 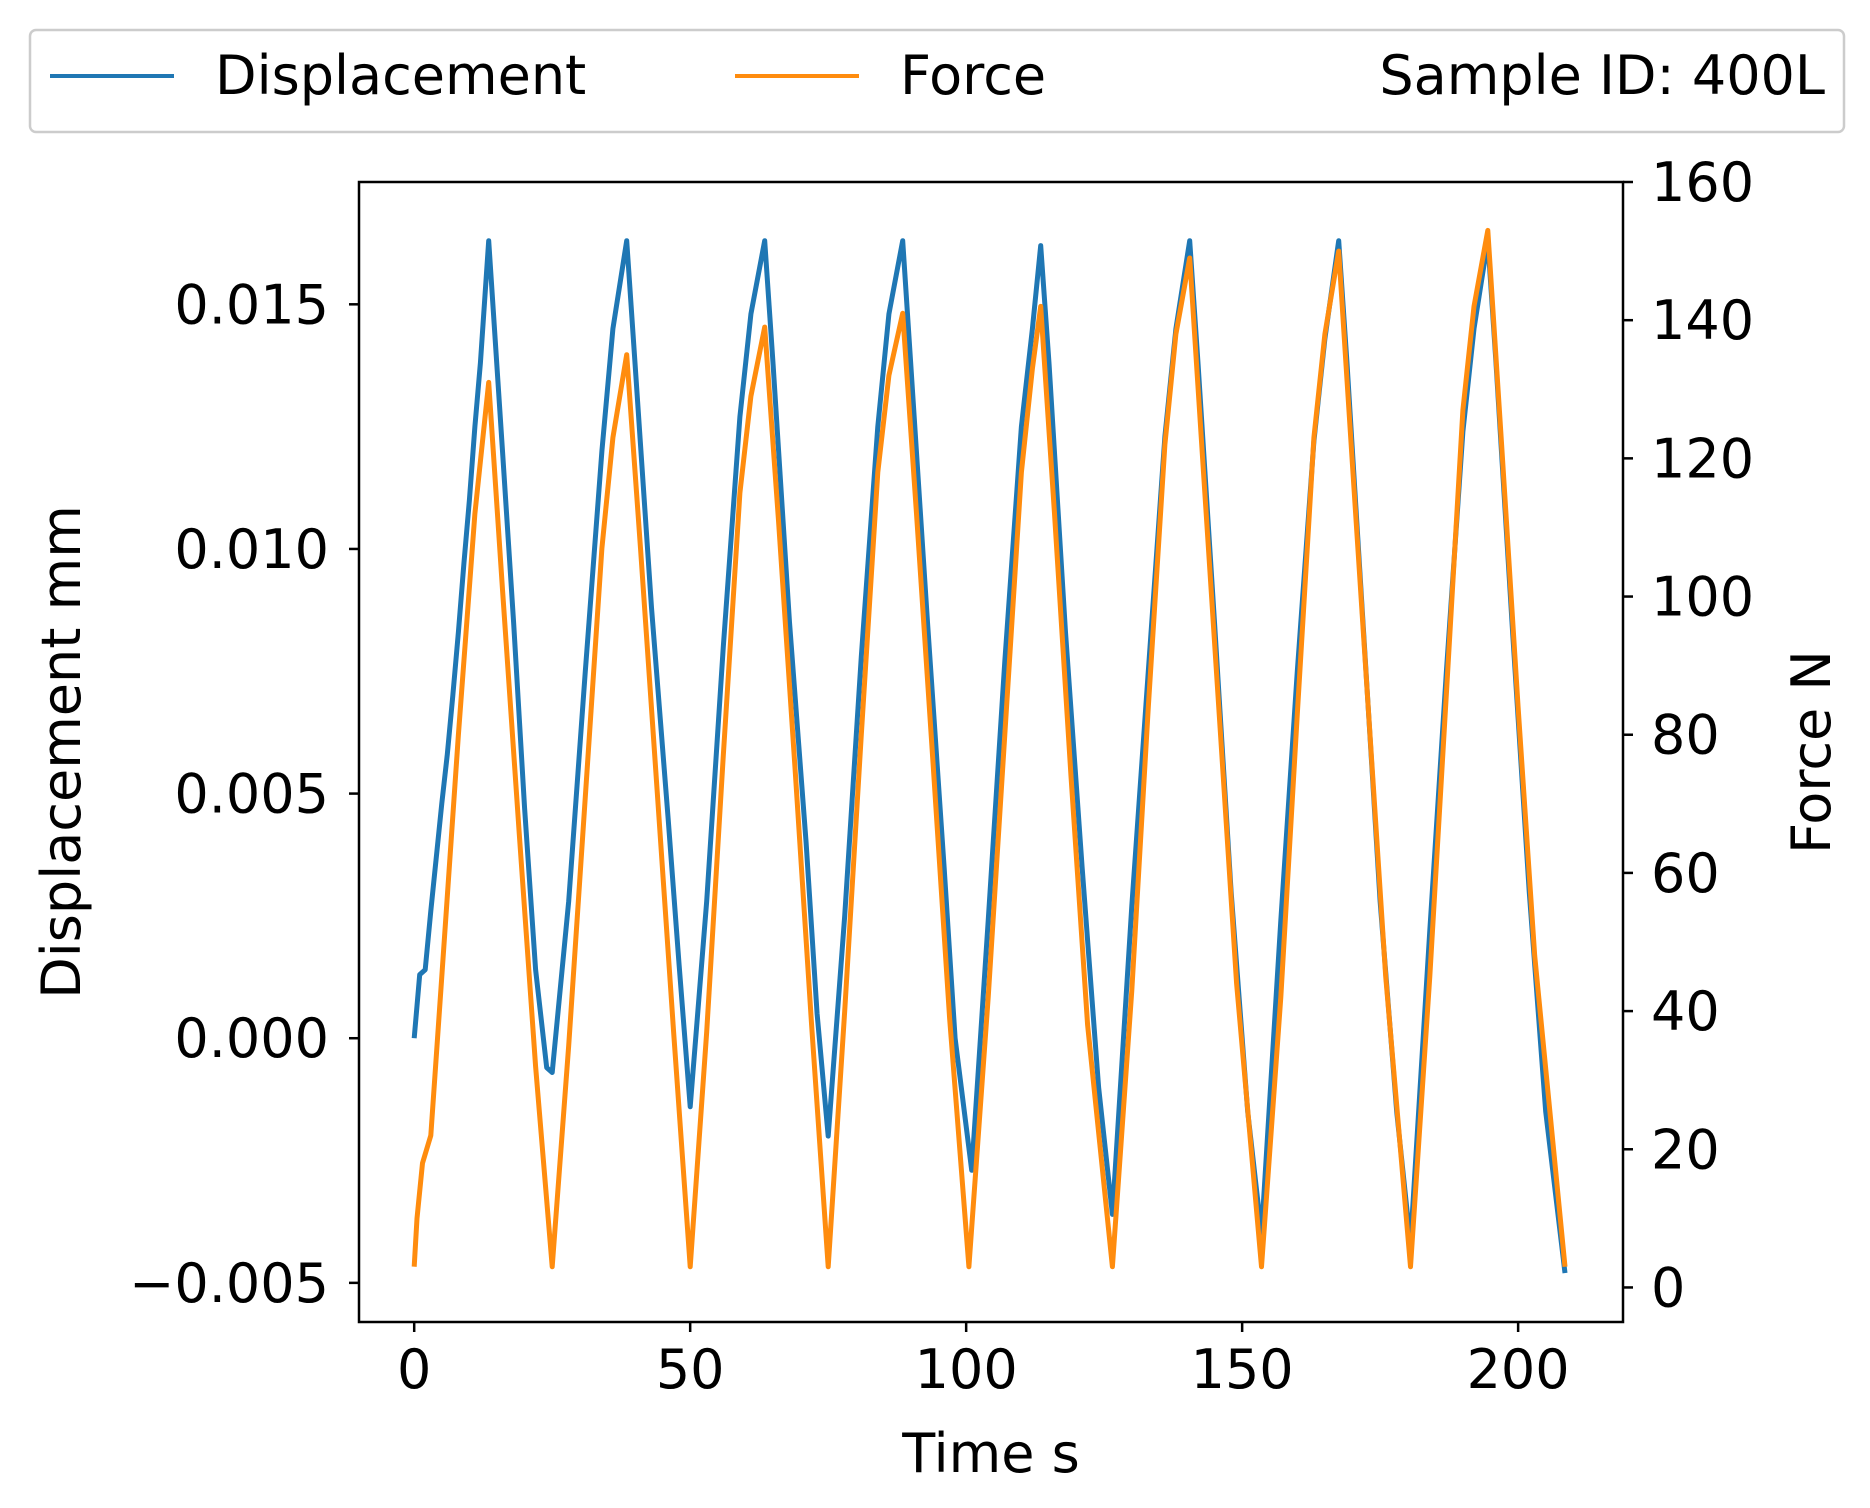 What do you see at coordinates (1685, 873) in the screenshot?
I see `right-y-tick-label: 60` at bounding box center [1685, 873].